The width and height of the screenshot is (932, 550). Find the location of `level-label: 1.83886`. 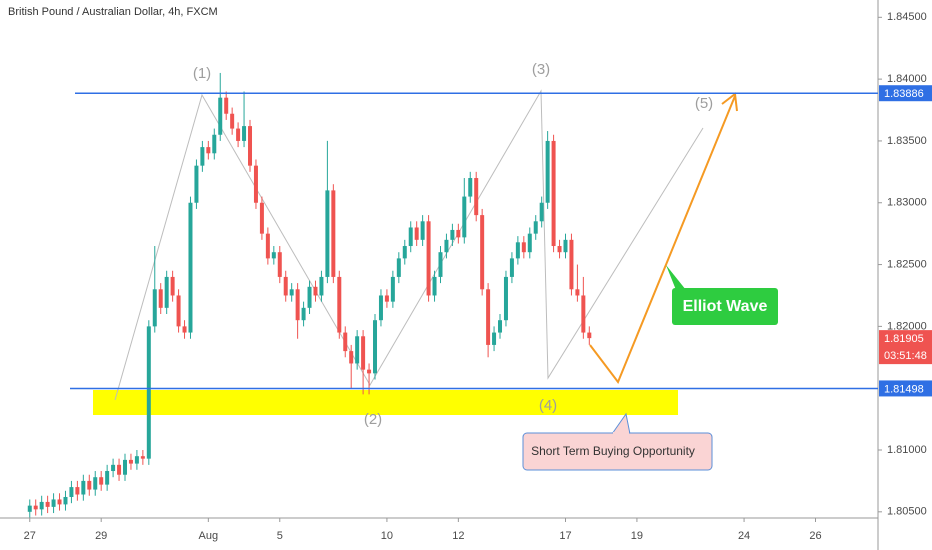

level-label: 1.83886 is located at coordinates (904, 94).